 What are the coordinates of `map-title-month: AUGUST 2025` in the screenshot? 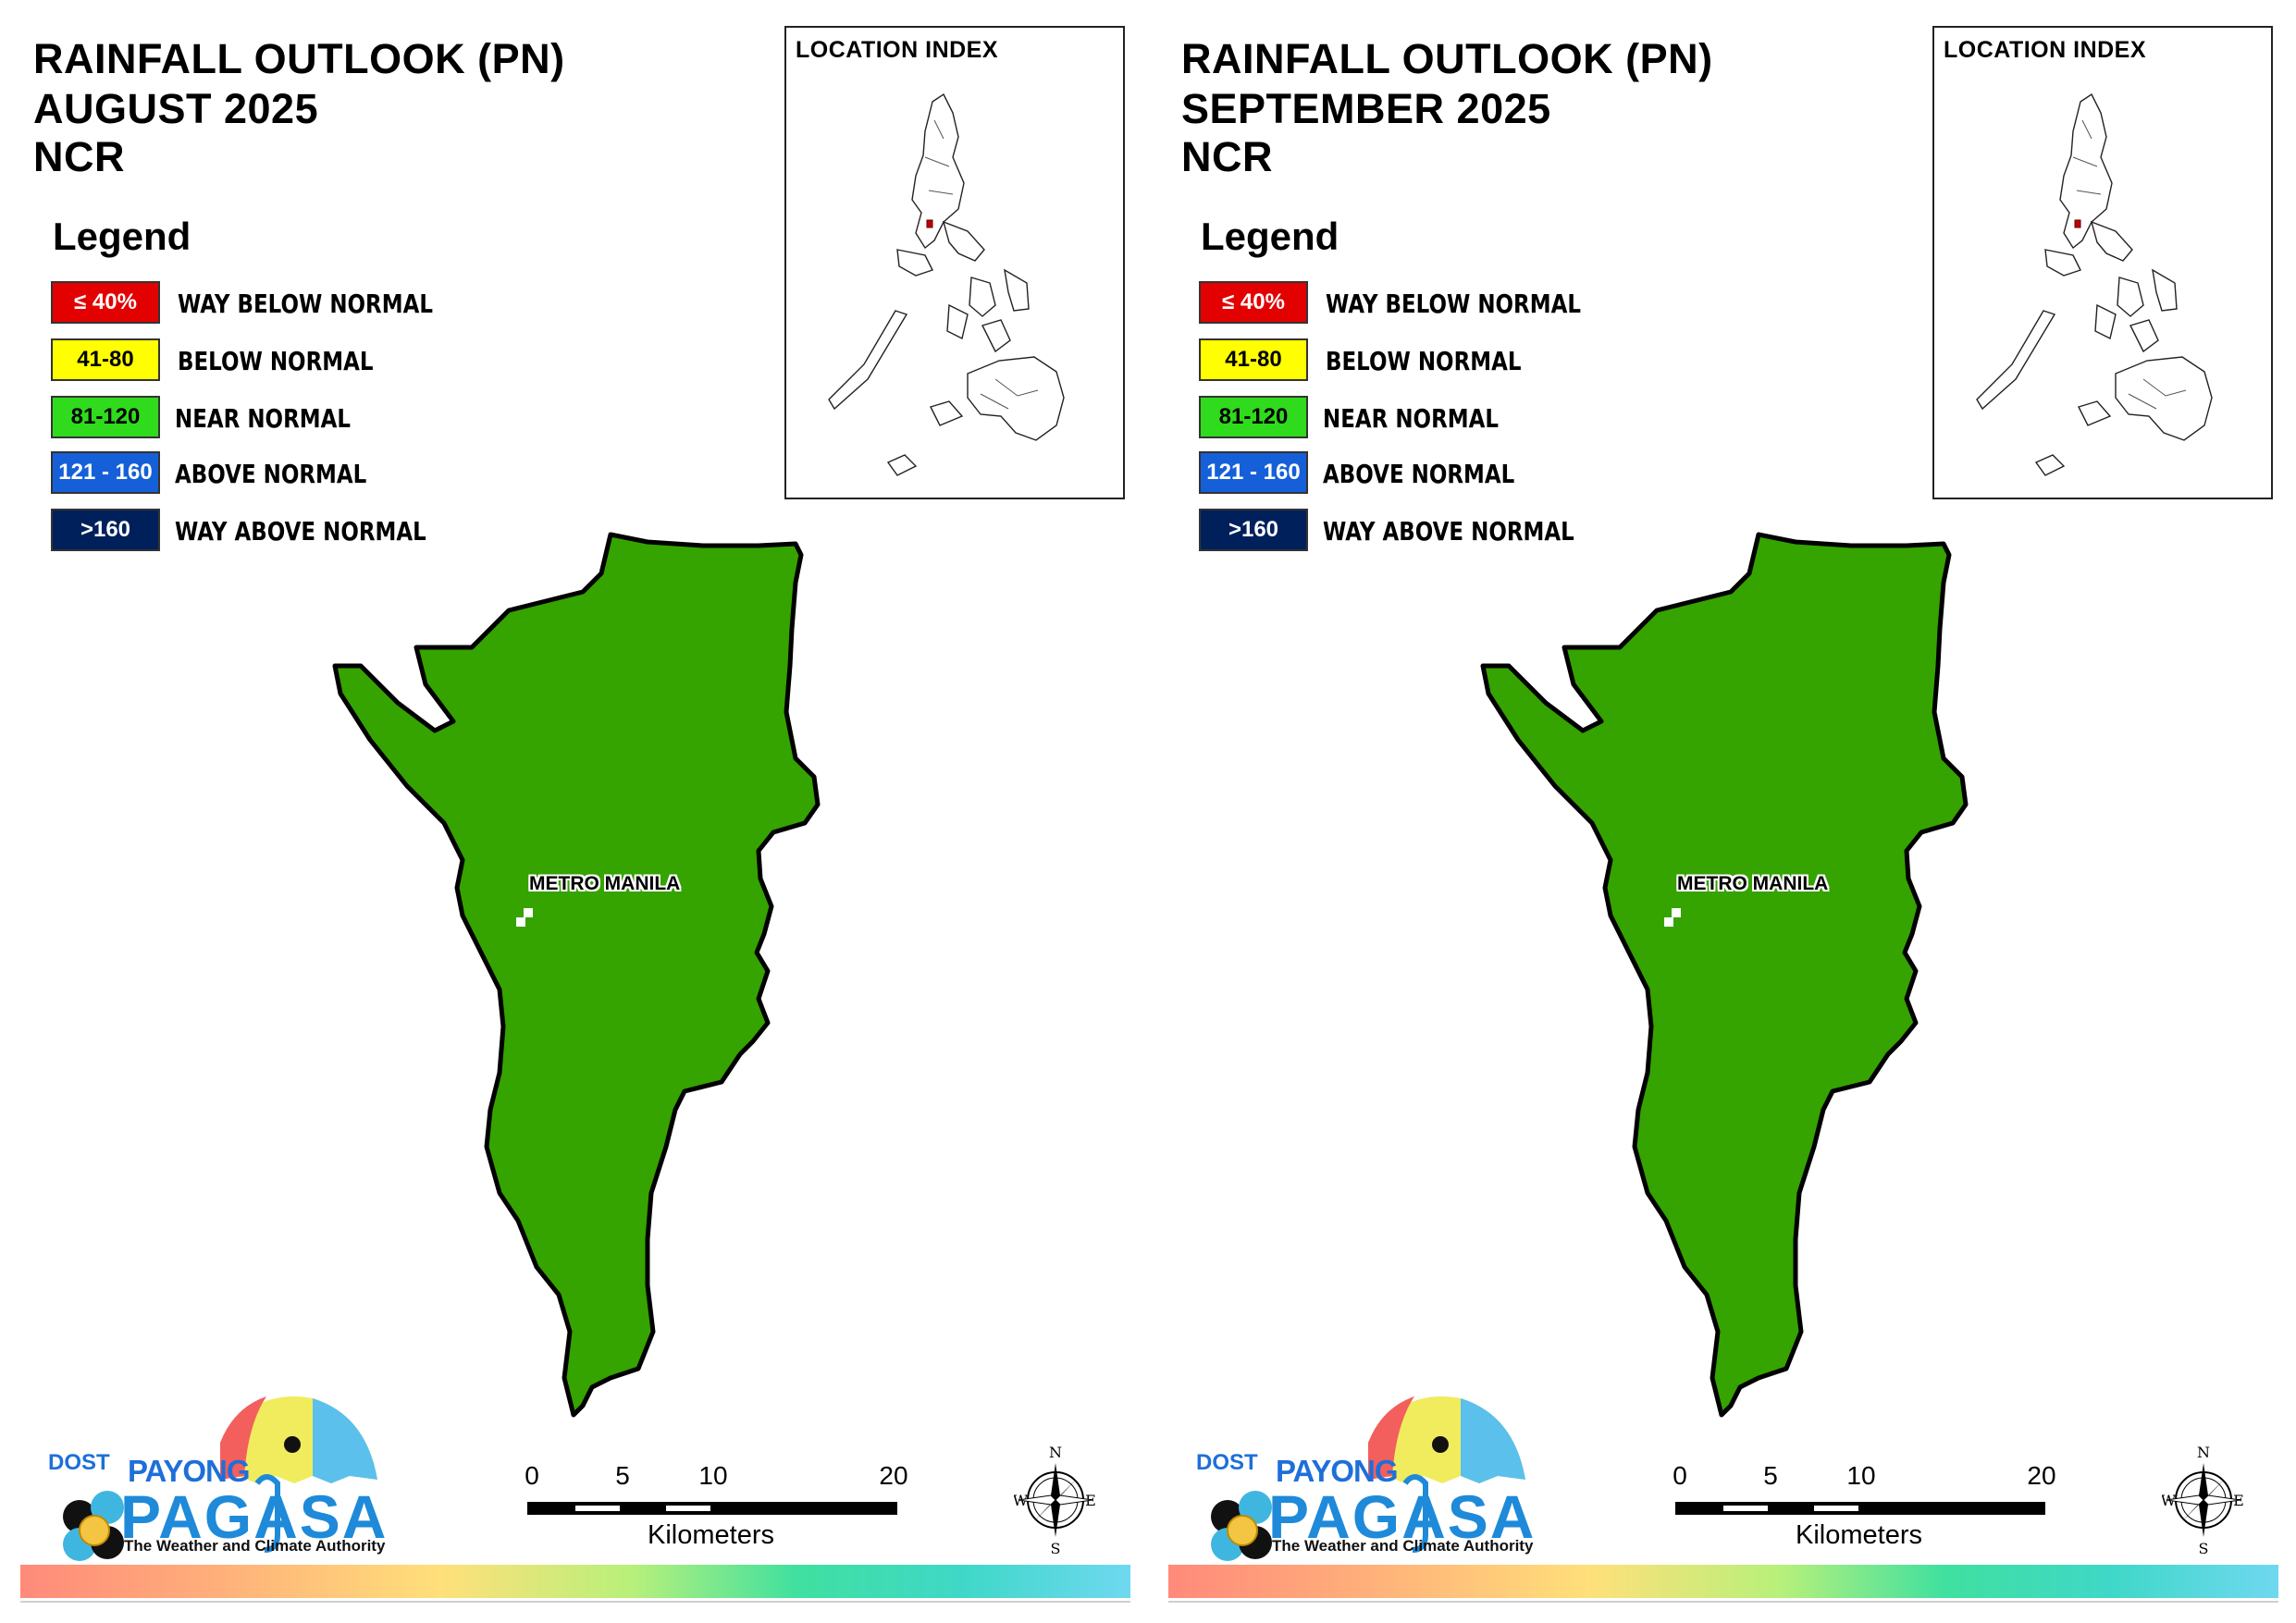 It's located at (176, 108).